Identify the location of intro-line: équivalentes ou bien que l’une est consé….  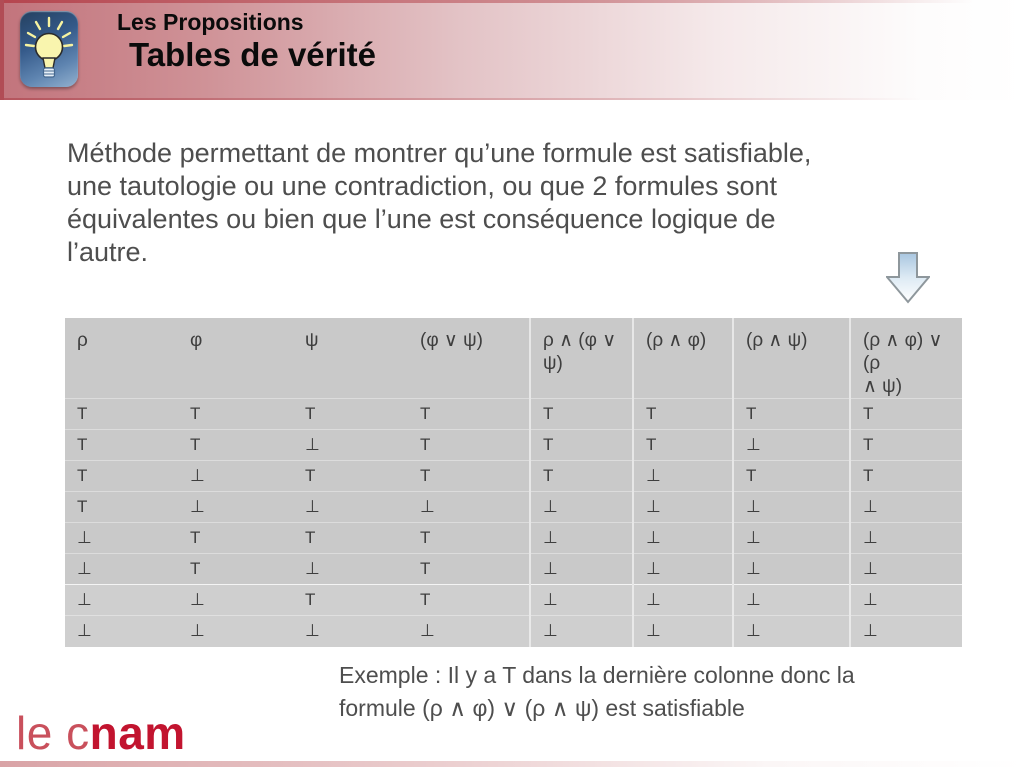
(421, 219).